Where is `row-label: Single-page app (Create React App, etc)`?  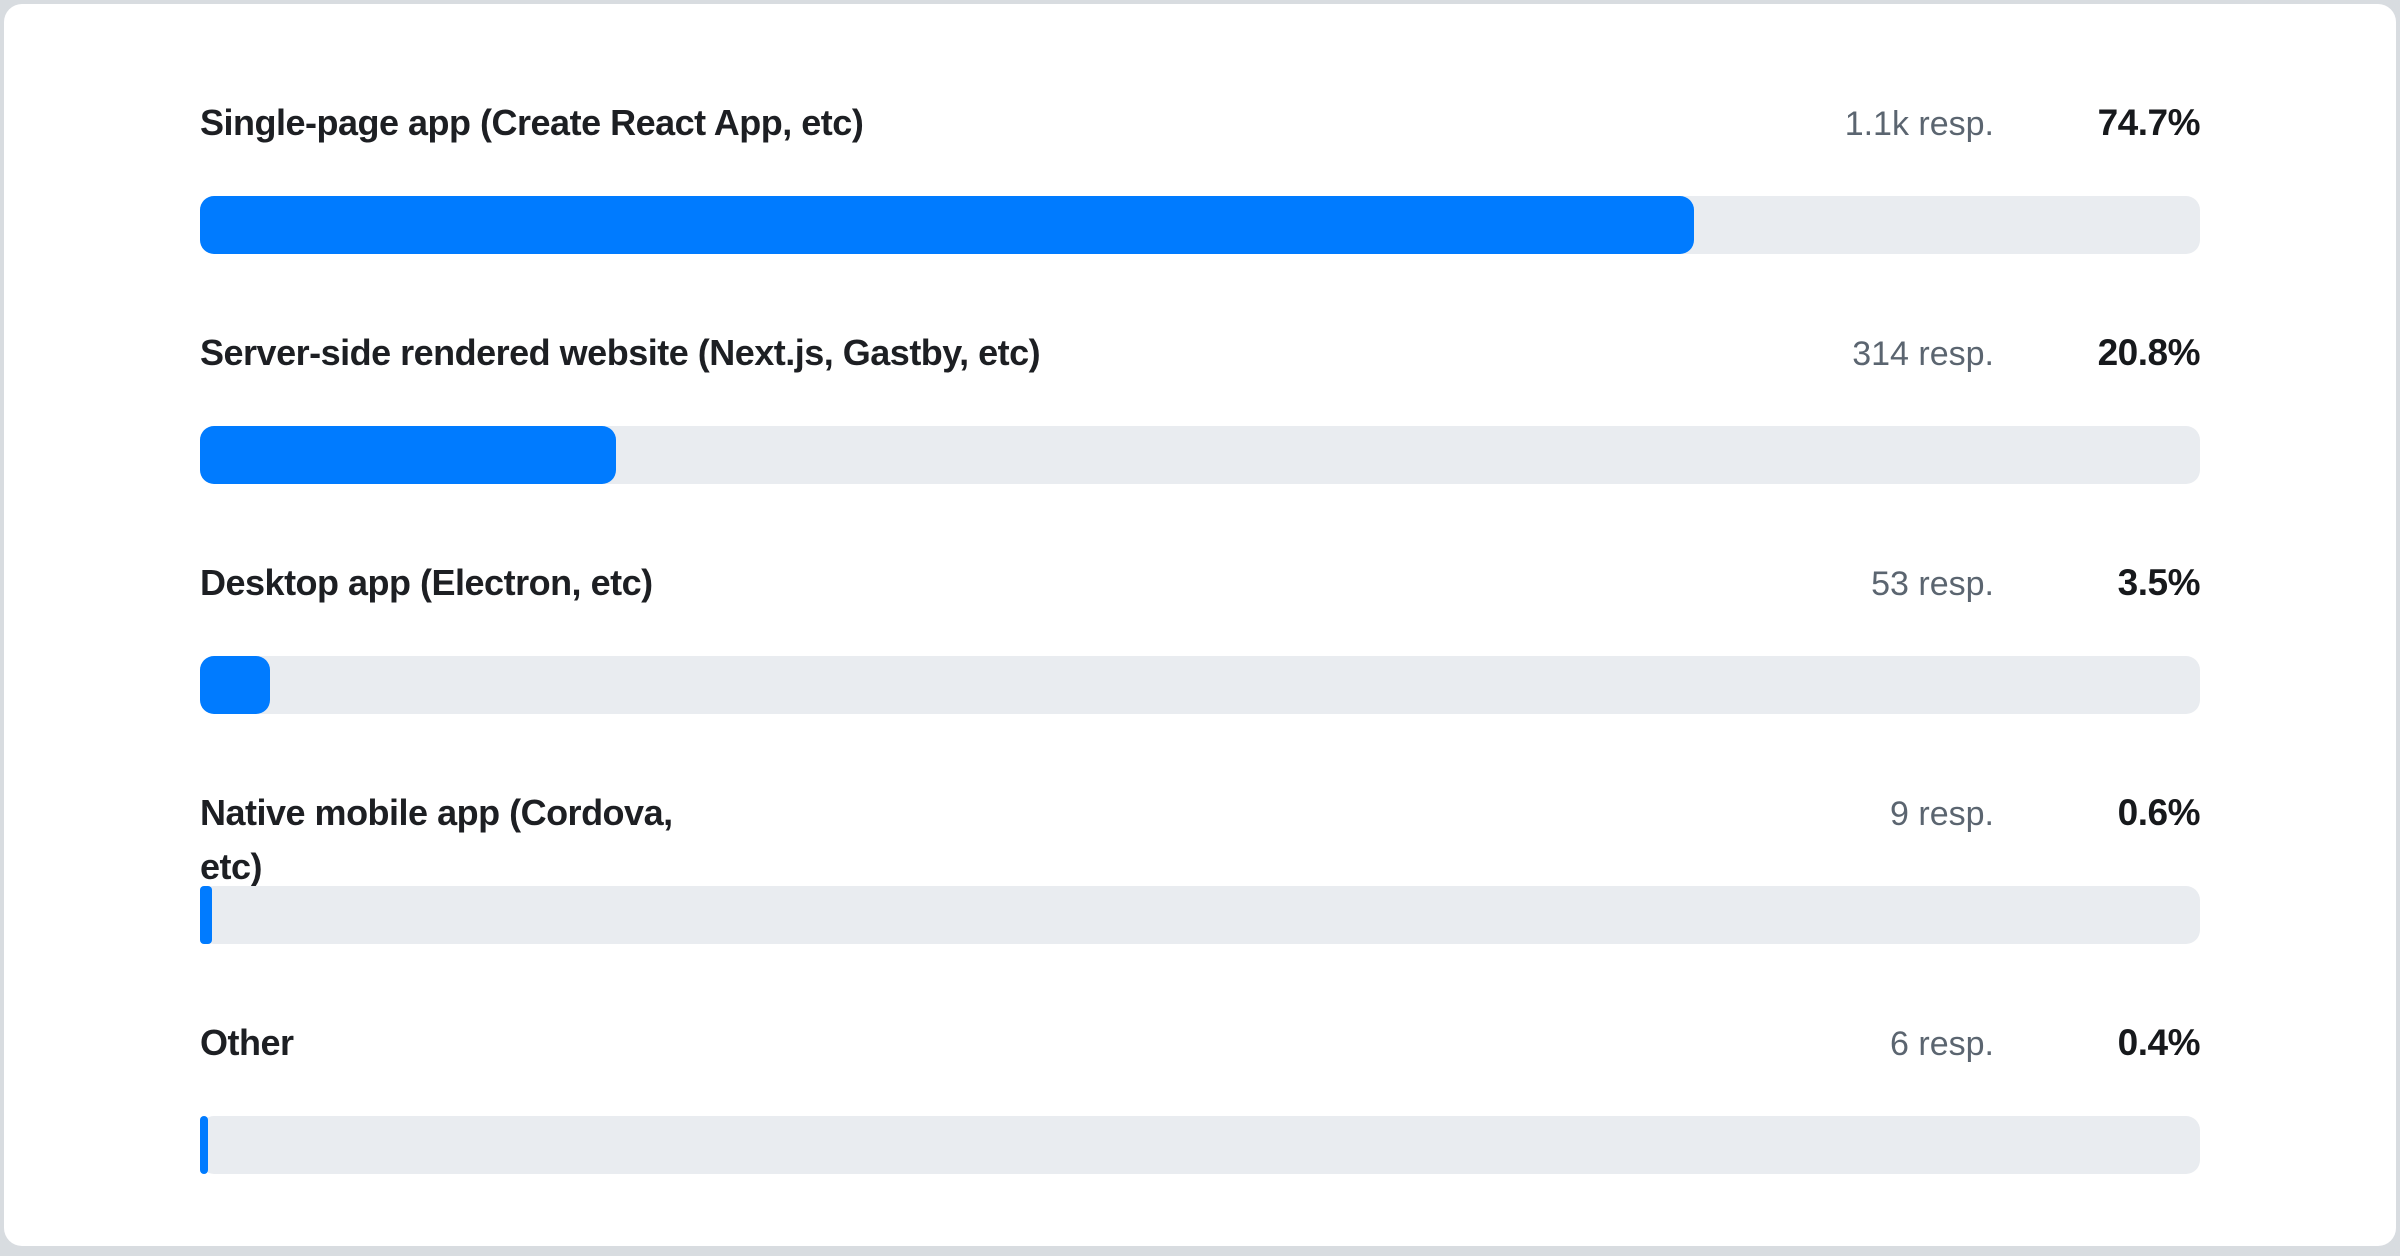
row-label: Single-page app (Create React App, etc) is located at coordinates (532, 122).